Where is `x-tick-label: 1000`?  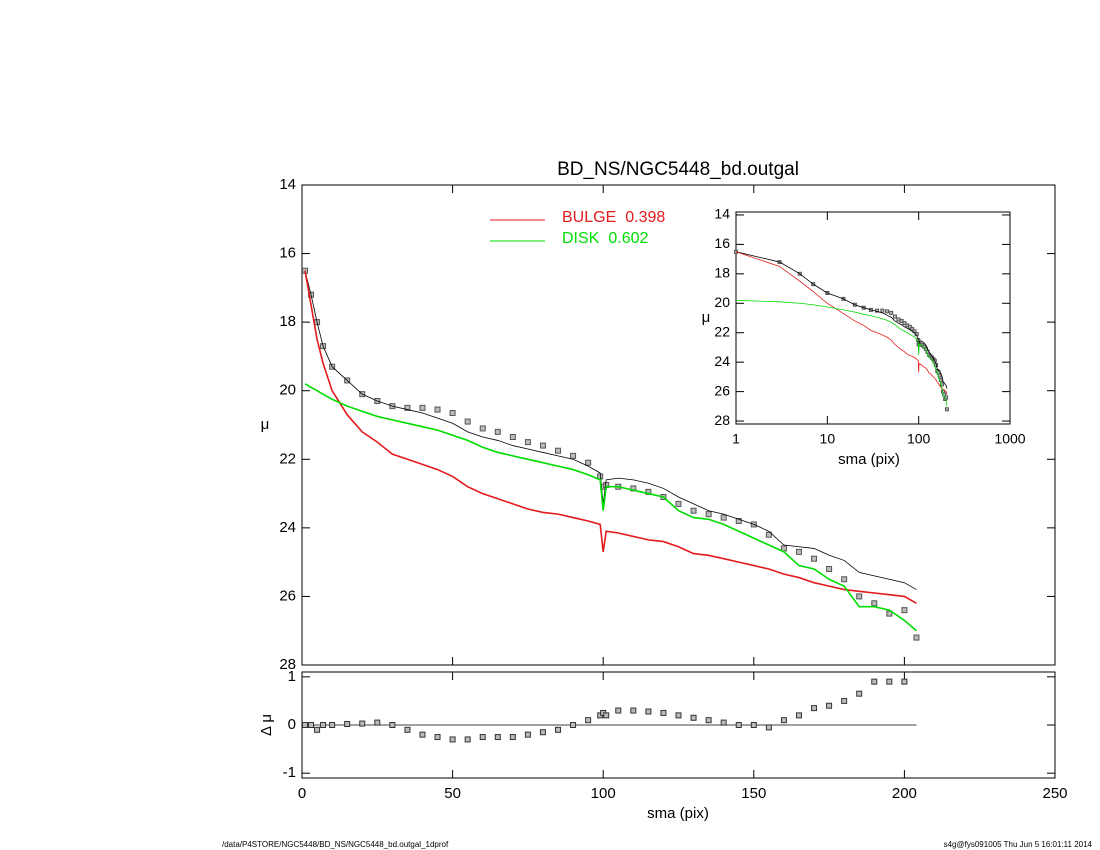
x-tick-label: 1000 is located at coordinates (1009, 439).